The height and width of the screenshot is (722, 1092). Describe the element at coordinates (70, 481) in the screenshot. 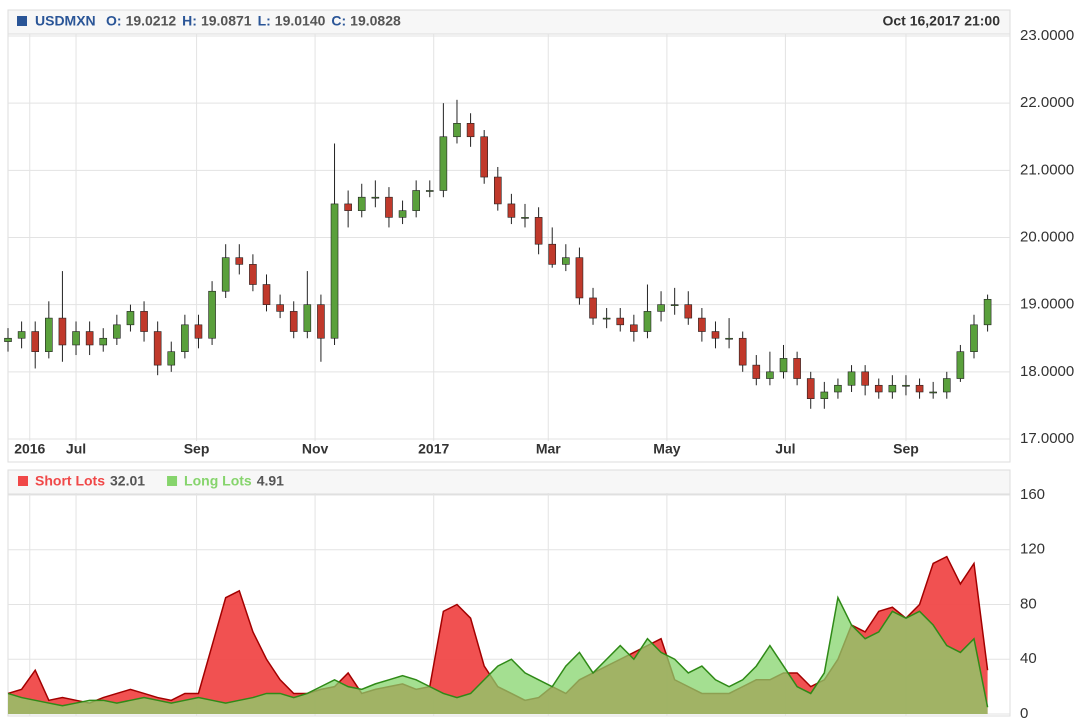

I see `legend-name: Short Lots` at that location.